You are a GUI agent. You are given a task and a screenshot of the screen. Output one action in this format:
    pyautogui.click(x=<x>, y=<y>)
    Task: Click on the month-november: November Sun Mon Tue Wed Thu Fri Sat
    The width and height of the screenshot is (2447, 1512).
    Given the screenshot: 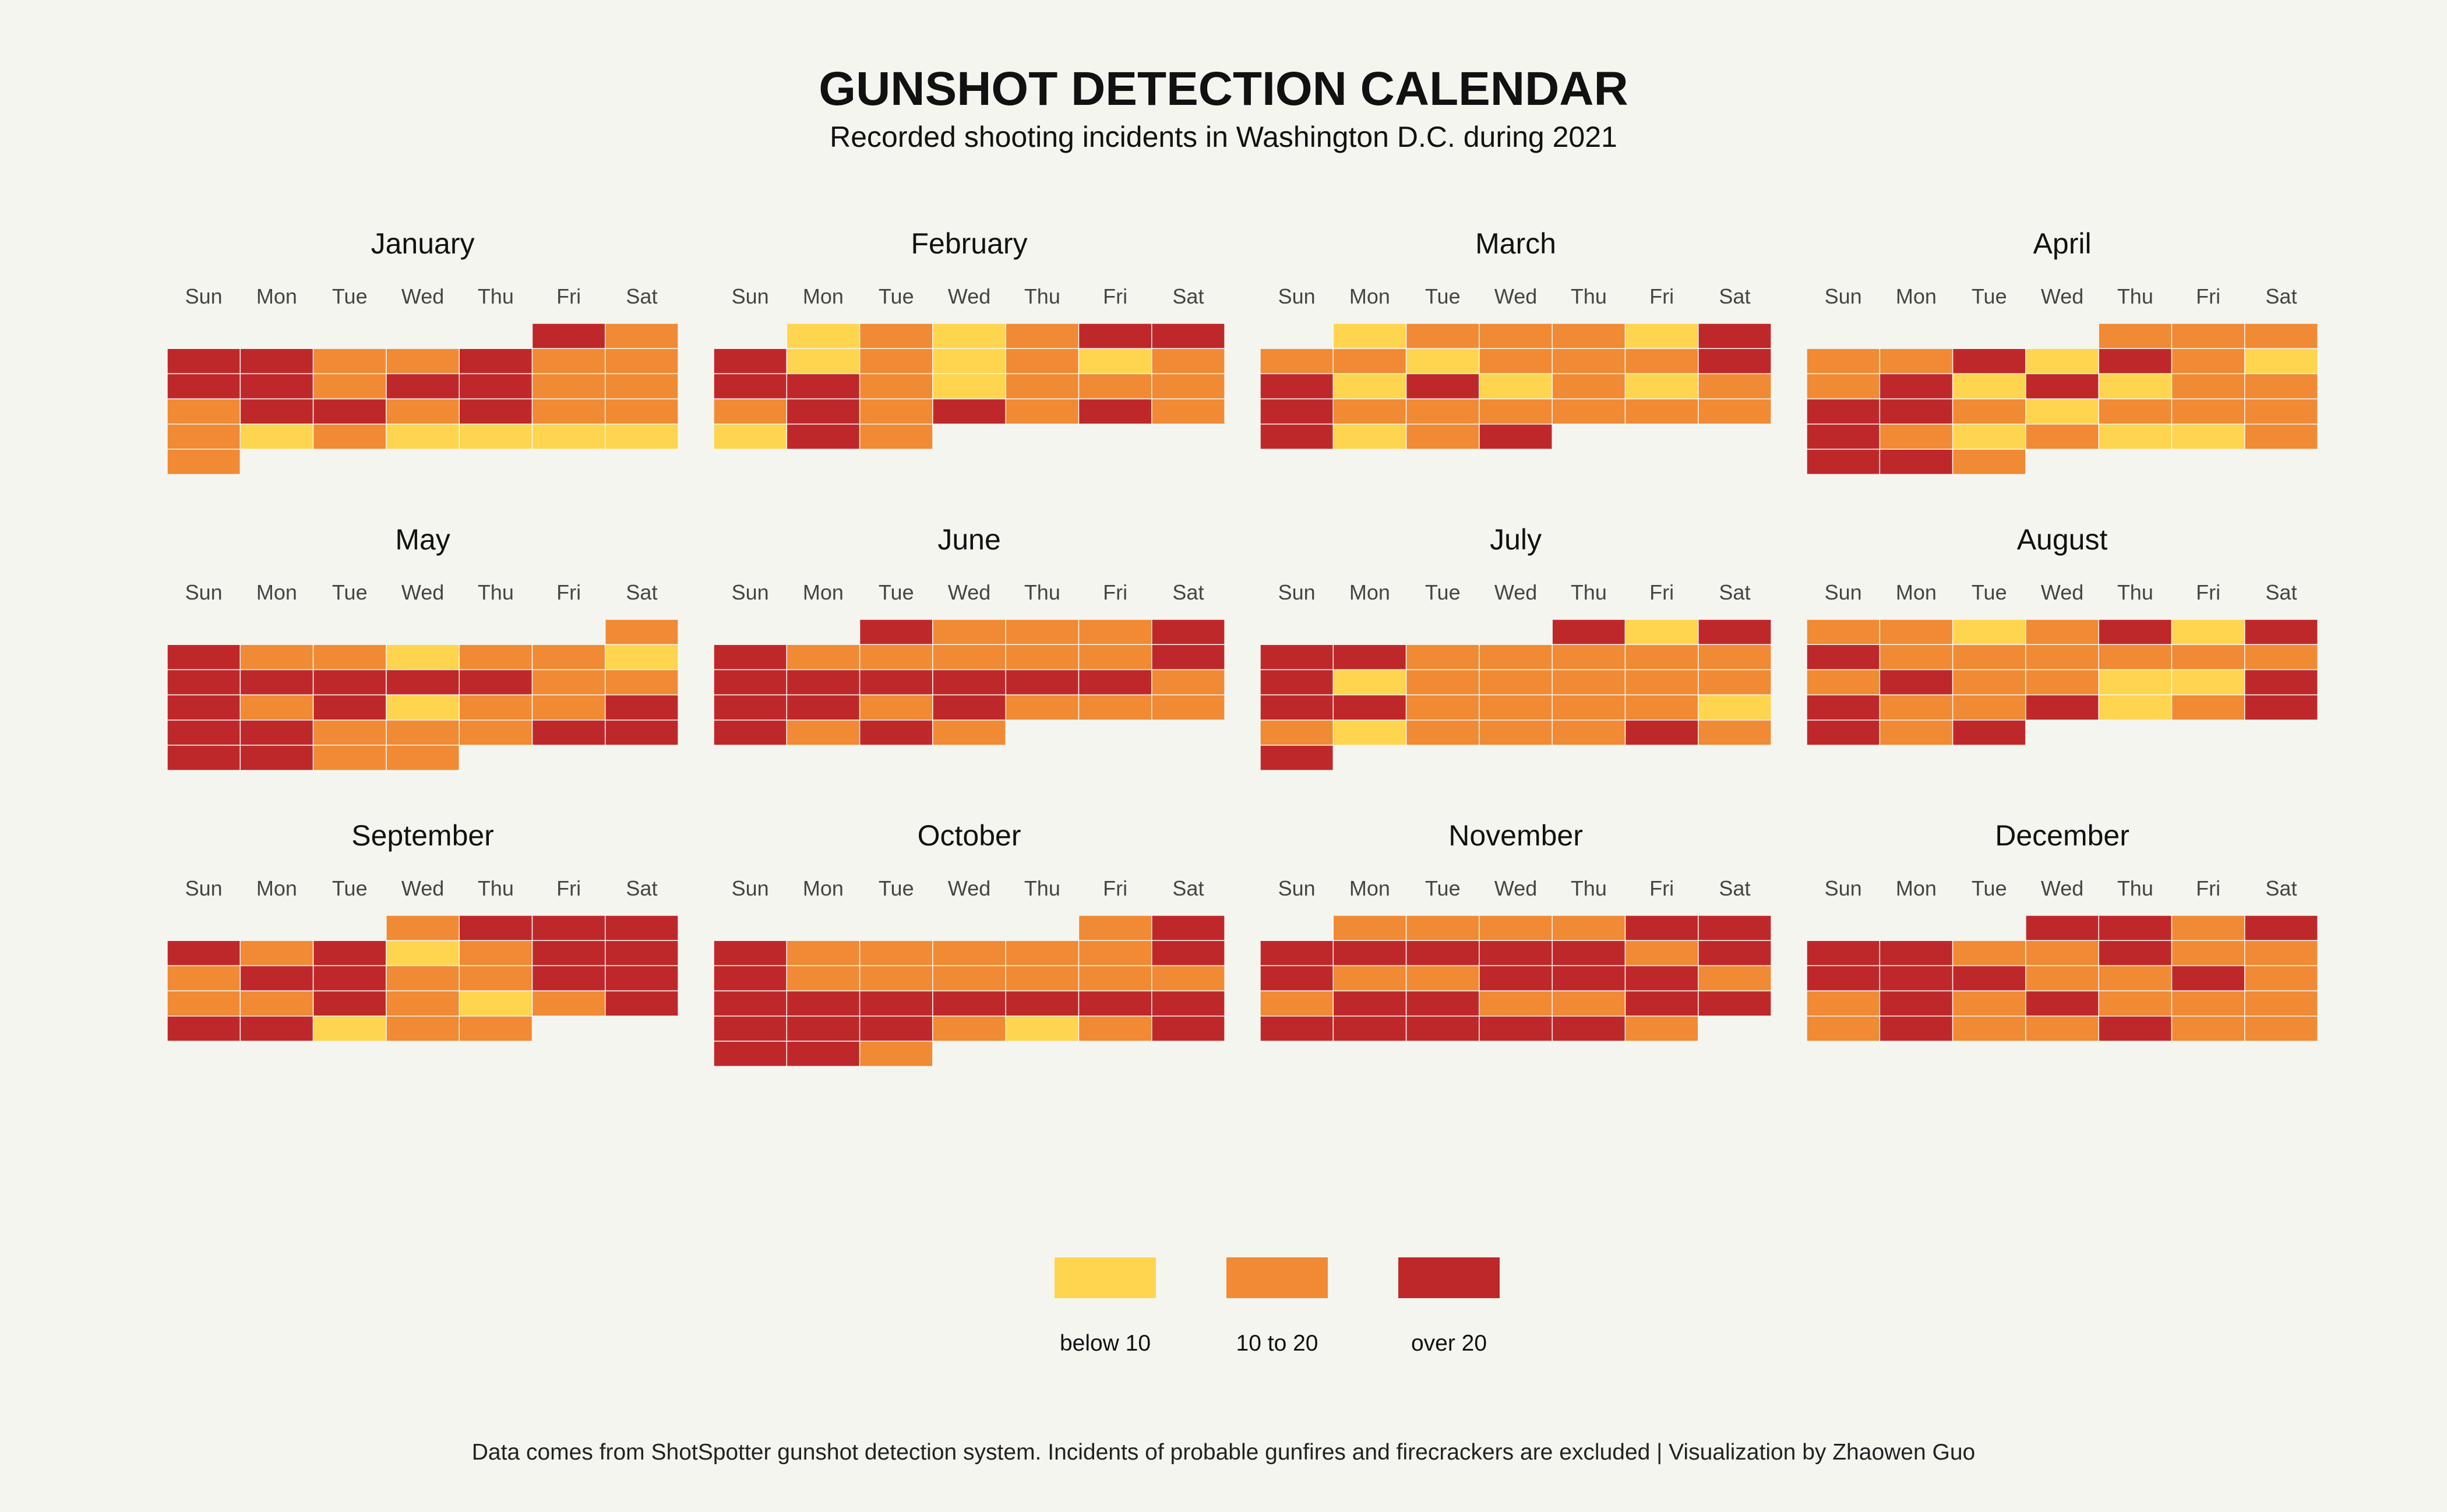 What is the action you would take?
    pyautogui.click(x=1516, y=930)
    